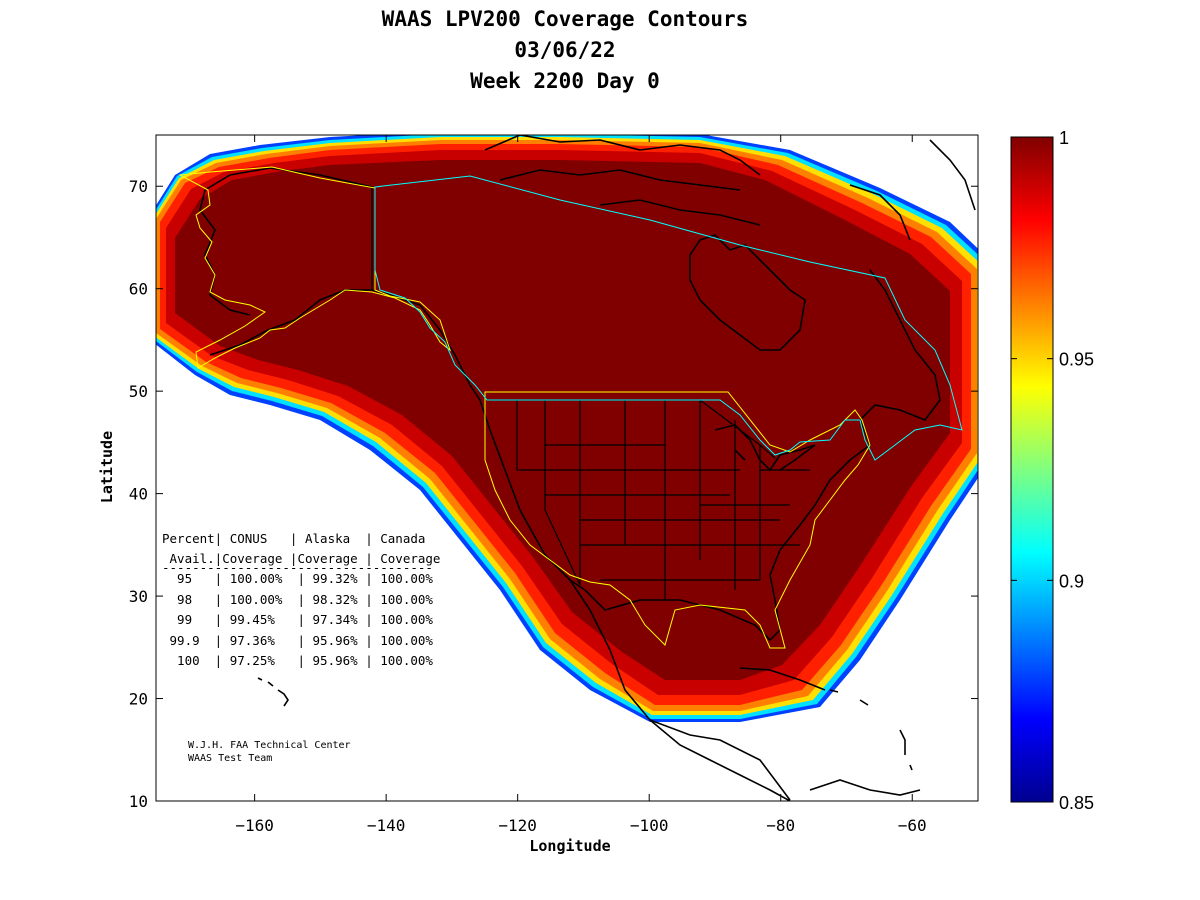 This screenshot has width=1200, height=900. Describe the element at coordinates (1076, 803) in the screenshot. I see `colorbar-tick-label: 0.85` at that location.